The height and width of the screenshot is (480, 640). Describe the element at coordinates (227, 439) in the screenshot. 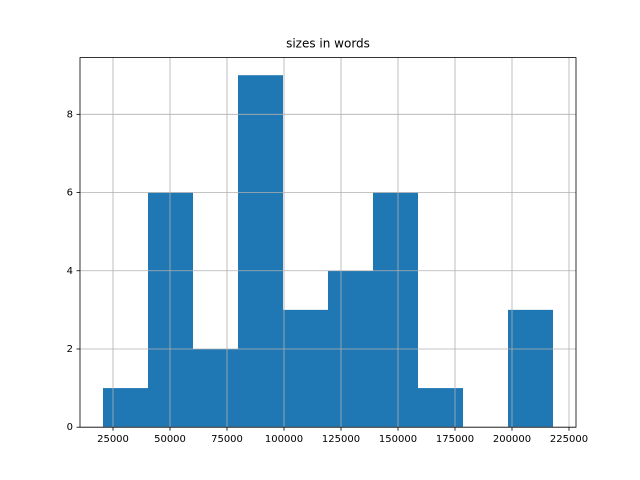

I see `x-tick-label: 75000` at that location.